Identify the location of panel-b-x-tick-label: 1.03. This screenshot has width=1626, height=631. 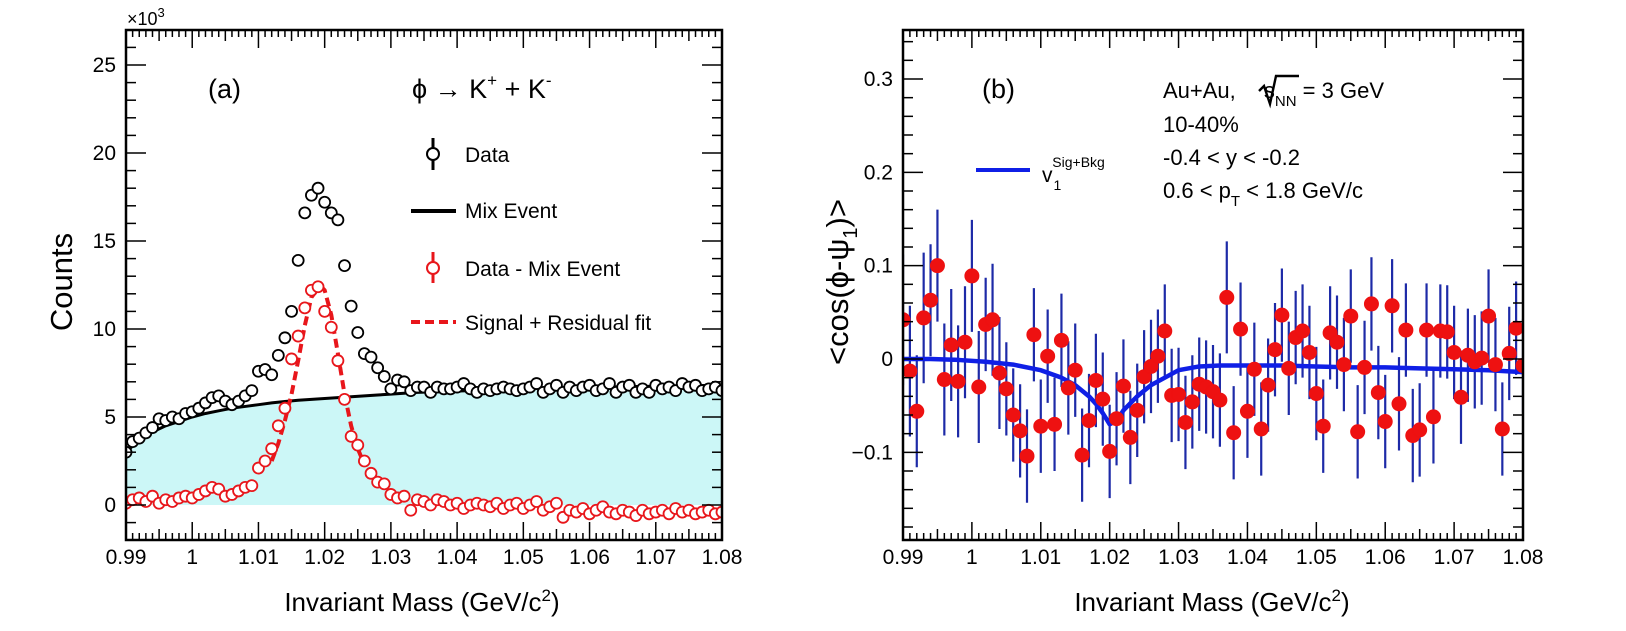
(1178, 557).